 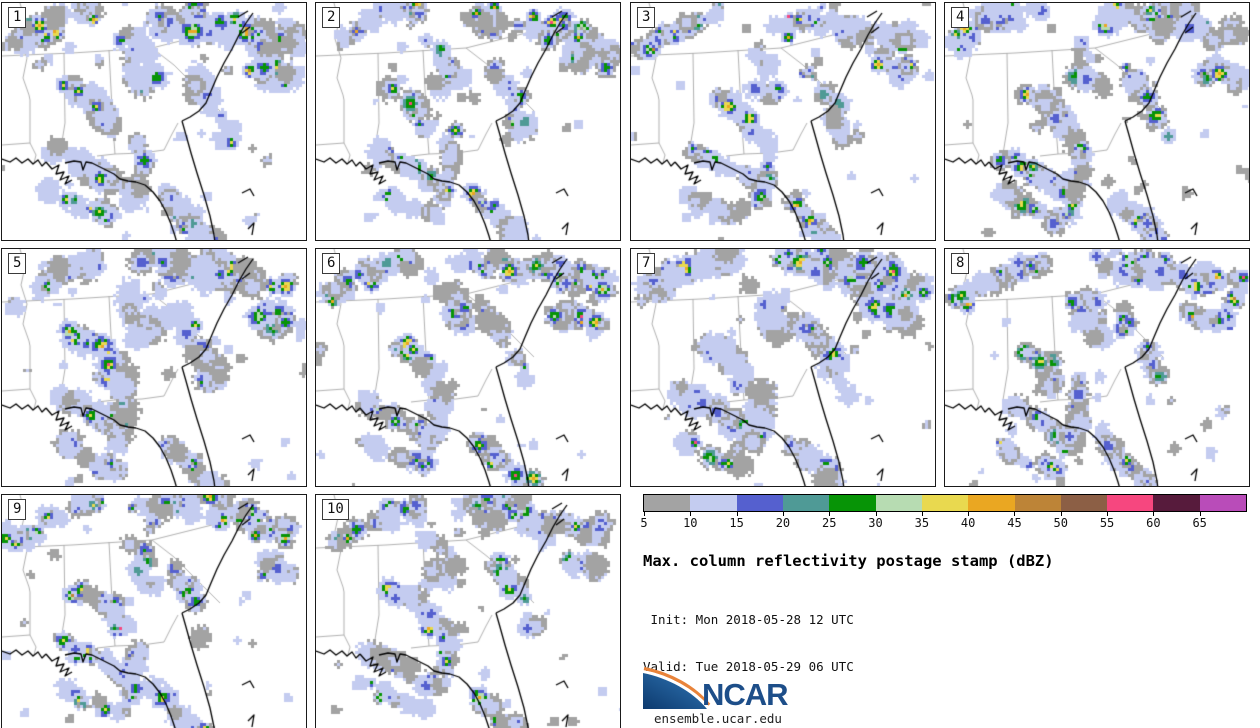 I want to click on forecast-panel: 1, so click(x=154, y=121).